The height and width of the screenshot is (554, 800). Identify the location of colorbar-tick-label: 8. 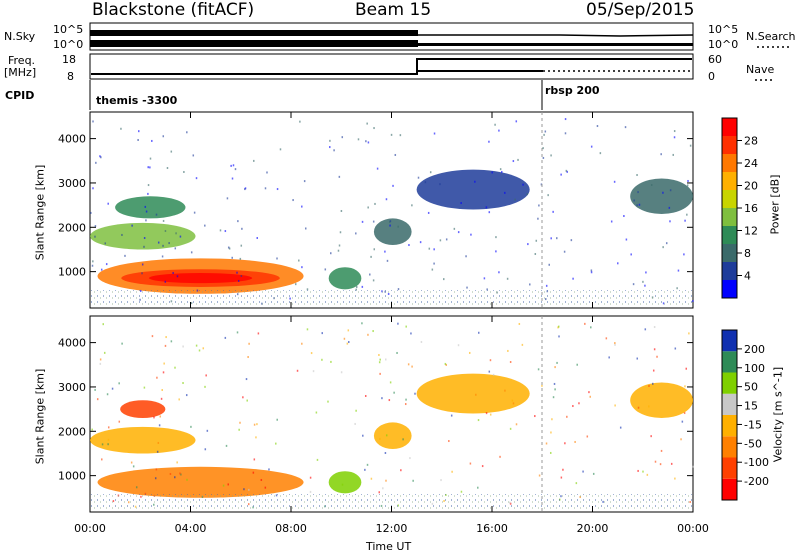
(747, 253).